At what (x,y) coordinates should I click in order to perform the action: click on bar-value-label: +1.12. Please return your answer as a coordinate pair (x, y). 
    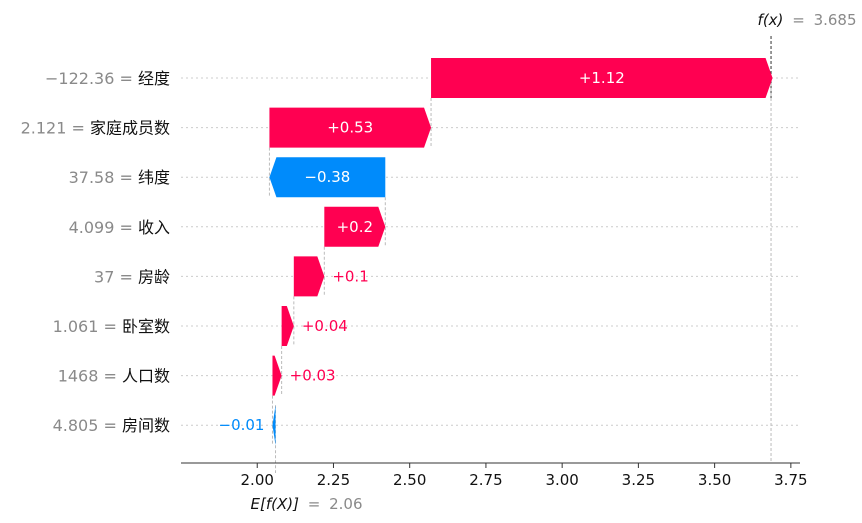
    Looking at the image, I should click on (602, 78).